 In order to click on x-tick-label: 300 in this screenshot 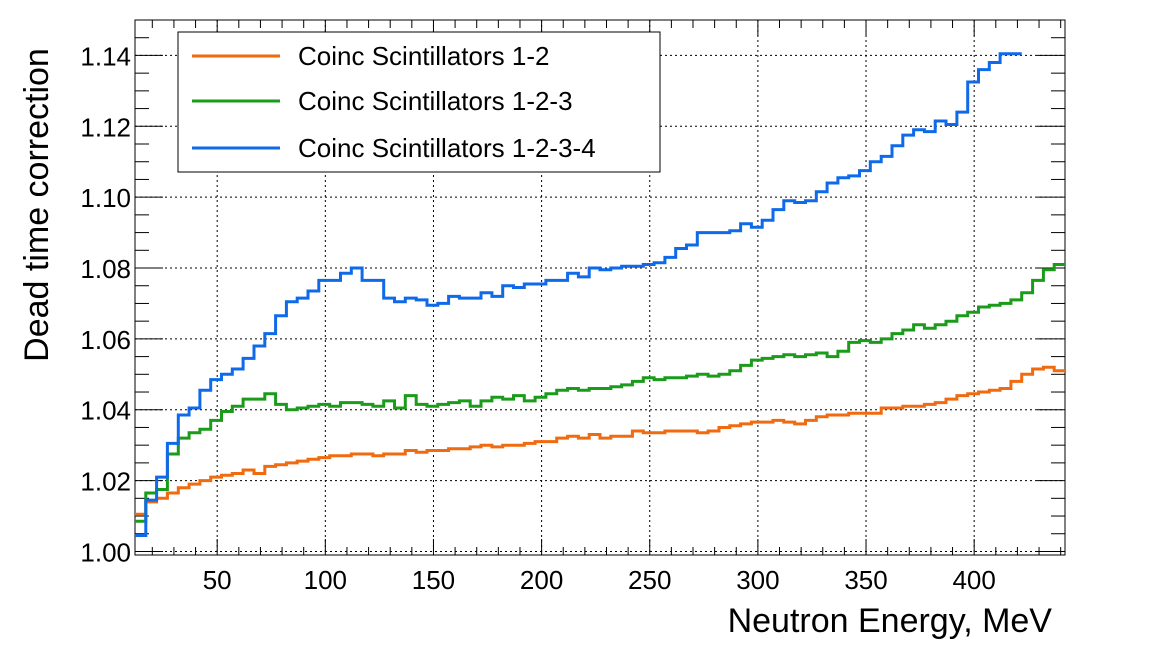, I will do `click(757, 580)`.